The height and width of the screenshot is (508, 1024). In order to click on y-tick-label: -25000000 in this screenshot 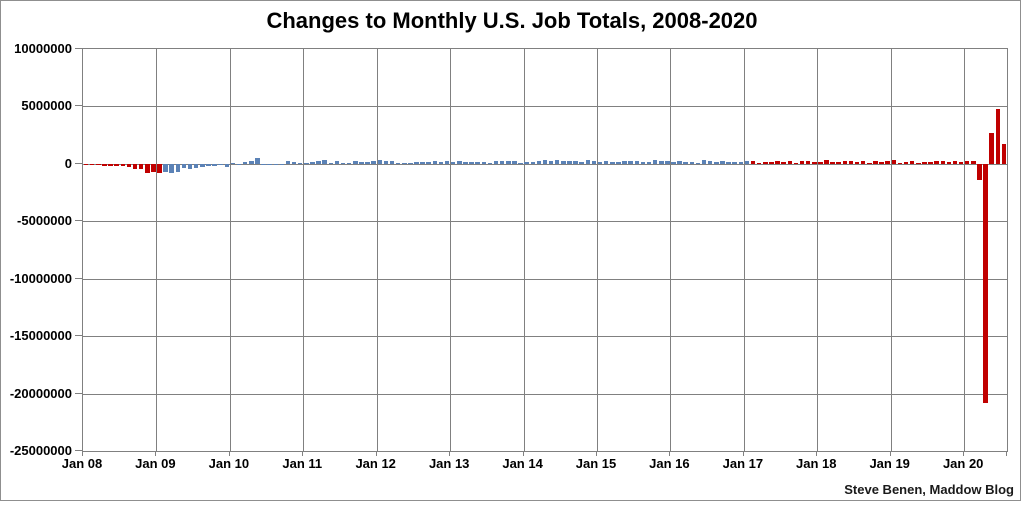, I will do `click(40, 450)`.